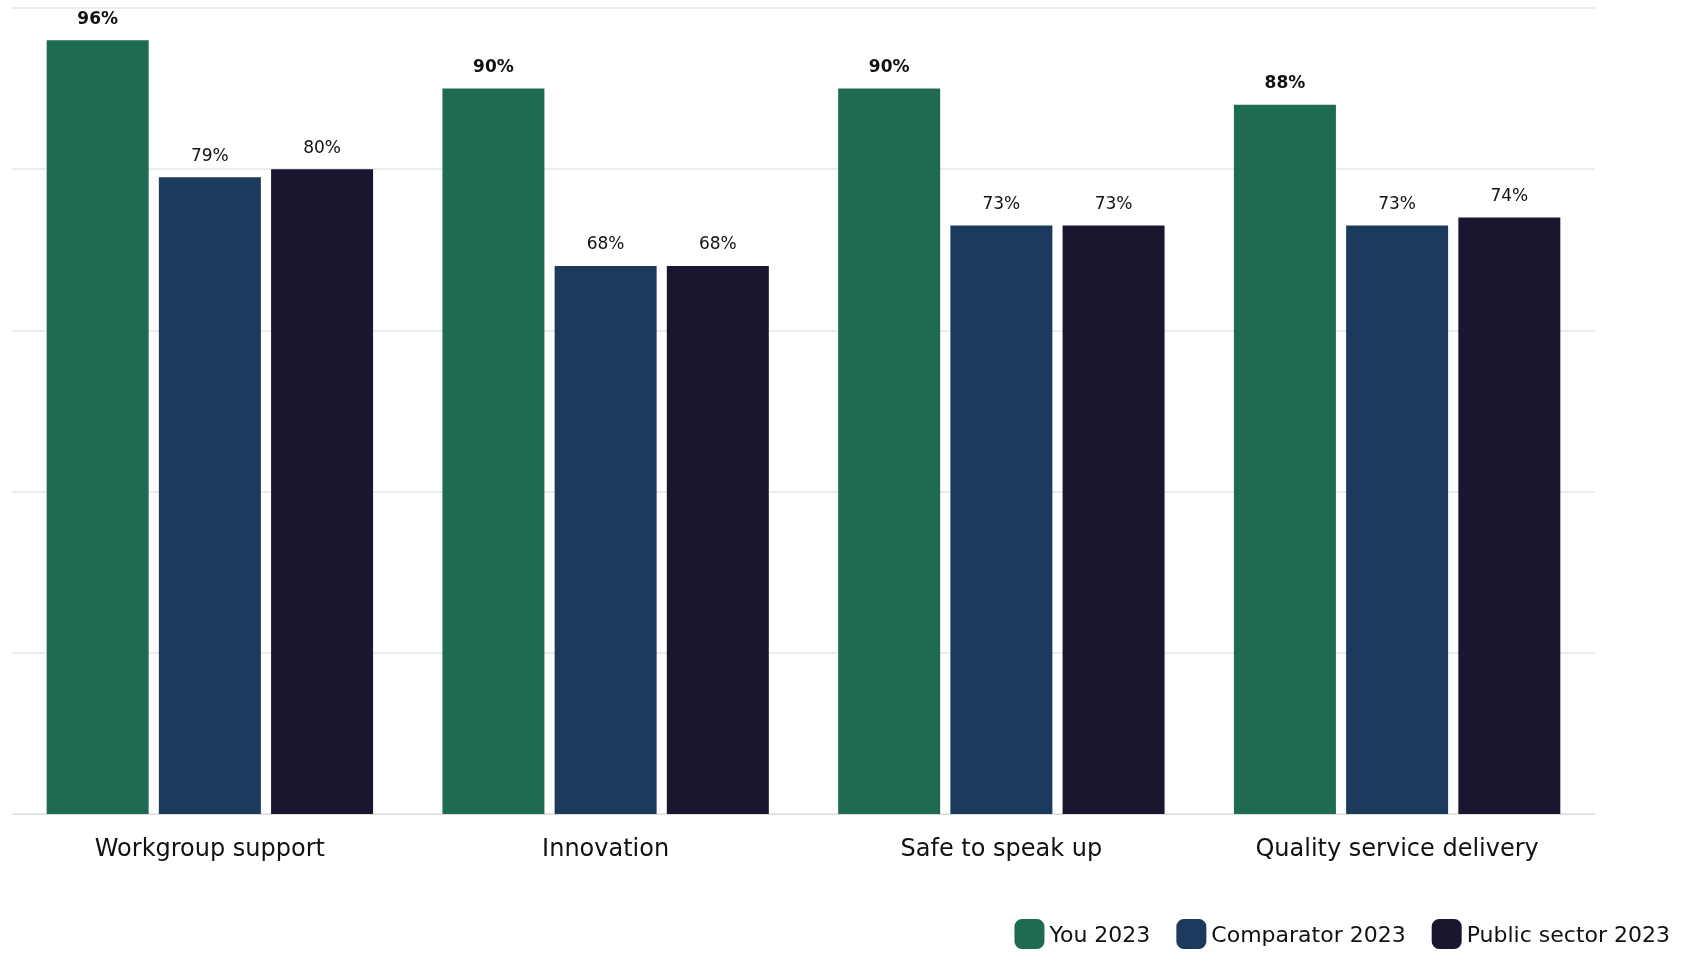 Image resolution: width=1685 pixels, height=964 pixels. I want to click on legend-label: Comparator 2023, so click(1308, 934).